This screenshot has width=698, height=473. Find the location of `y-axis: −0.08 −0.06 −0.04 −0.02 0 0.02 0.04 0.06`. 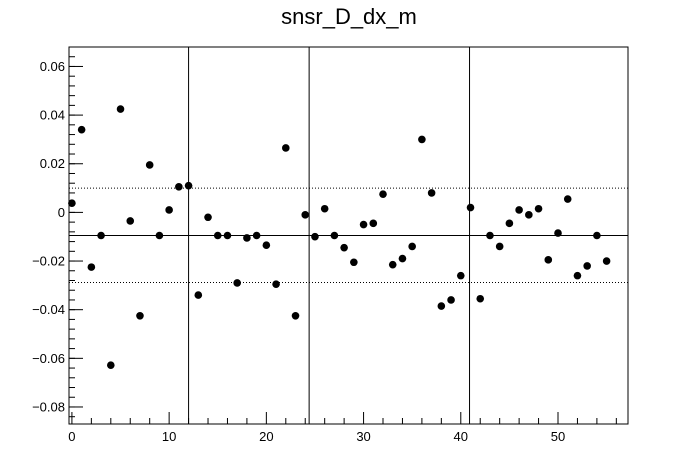

y-axis: −0.08 −0.06 −0.04 −0.02 0 0.02 0.04 0.06 is located at coordinates (57, 237).